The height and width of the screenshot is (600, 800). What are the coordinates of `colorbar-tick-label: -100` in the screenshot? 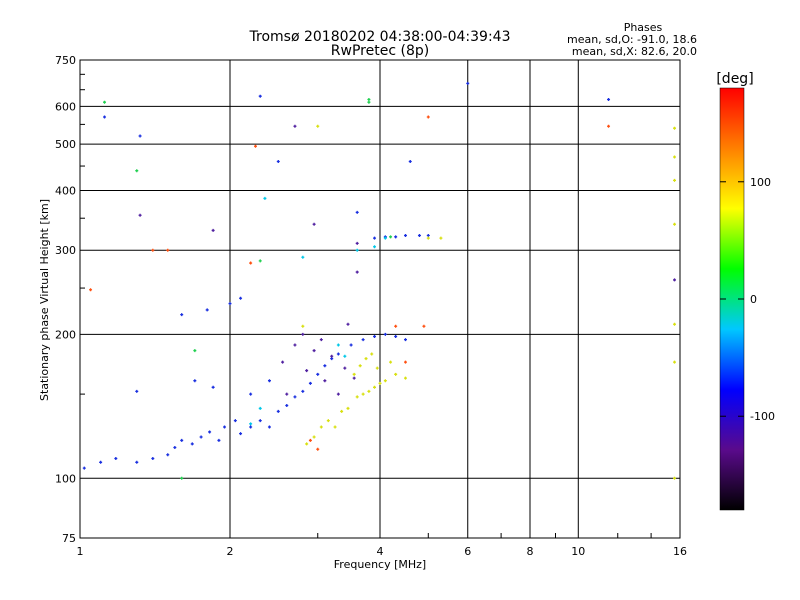 It's located at (762, 416).